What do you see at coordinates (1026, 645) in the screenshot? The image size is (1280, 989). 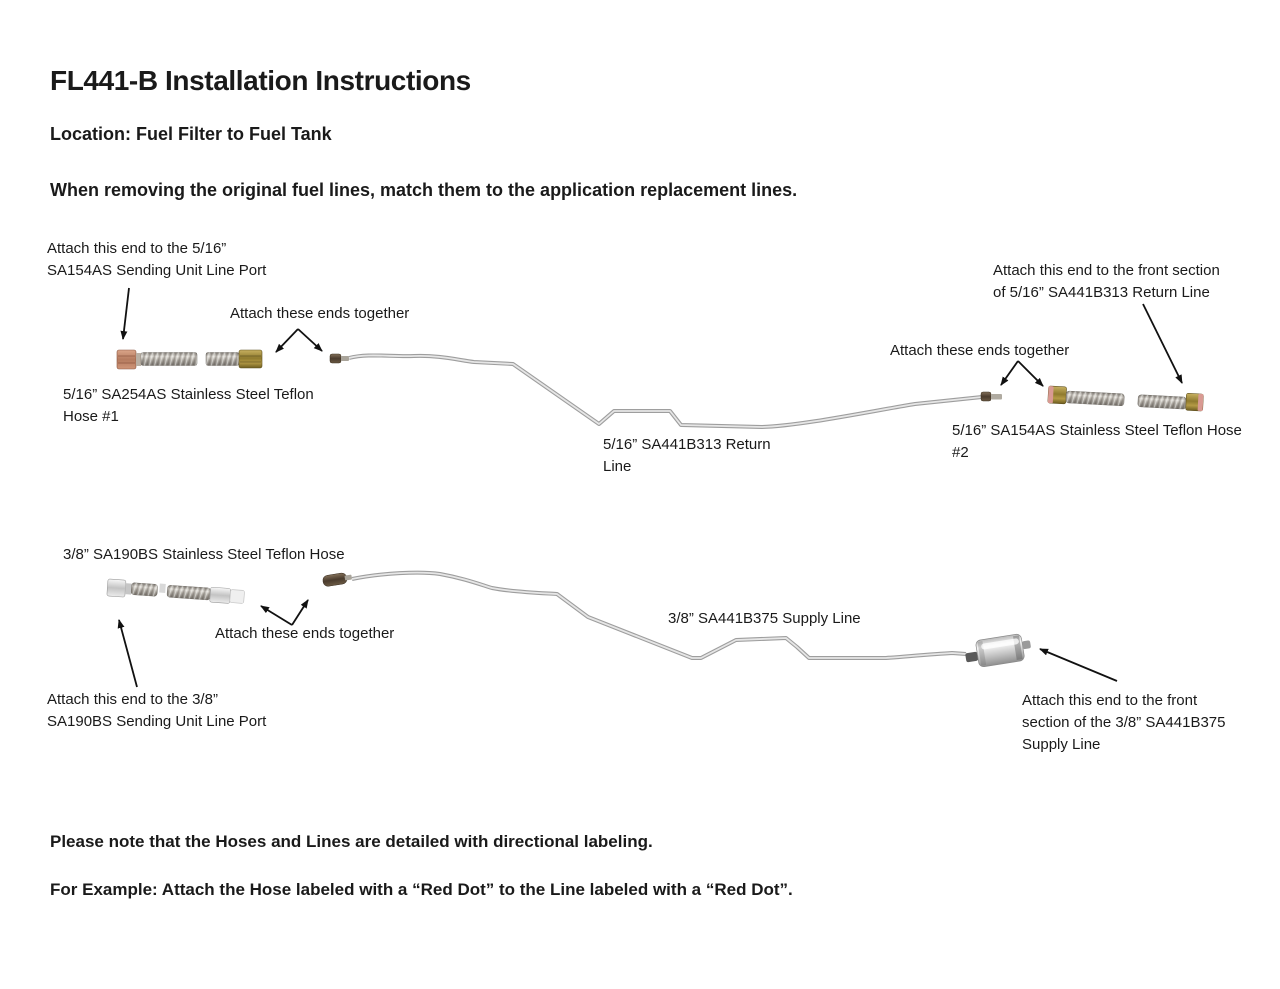 I see `filter-outlet-fitting` at bounding box center [1026, 645].